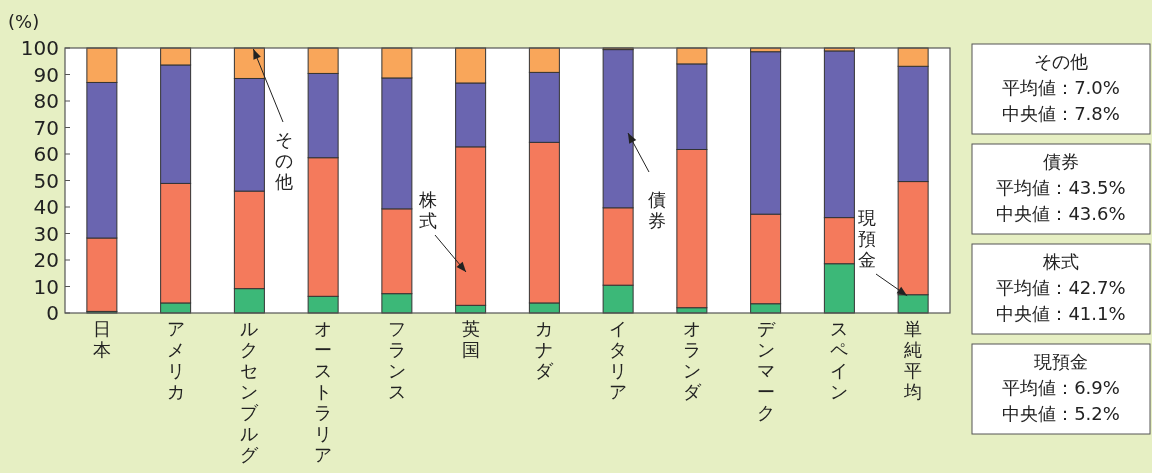  I want to click on x-tick-label: フランス, so click(396, 360).